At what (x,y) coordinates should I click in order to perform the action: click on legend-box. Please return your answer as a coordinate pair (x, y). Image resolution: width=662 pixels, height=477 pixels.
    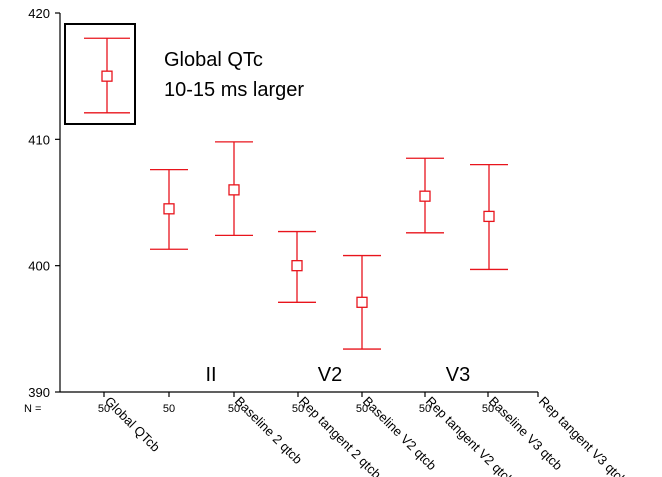
    Looking at the image, I should click on (100, 74).